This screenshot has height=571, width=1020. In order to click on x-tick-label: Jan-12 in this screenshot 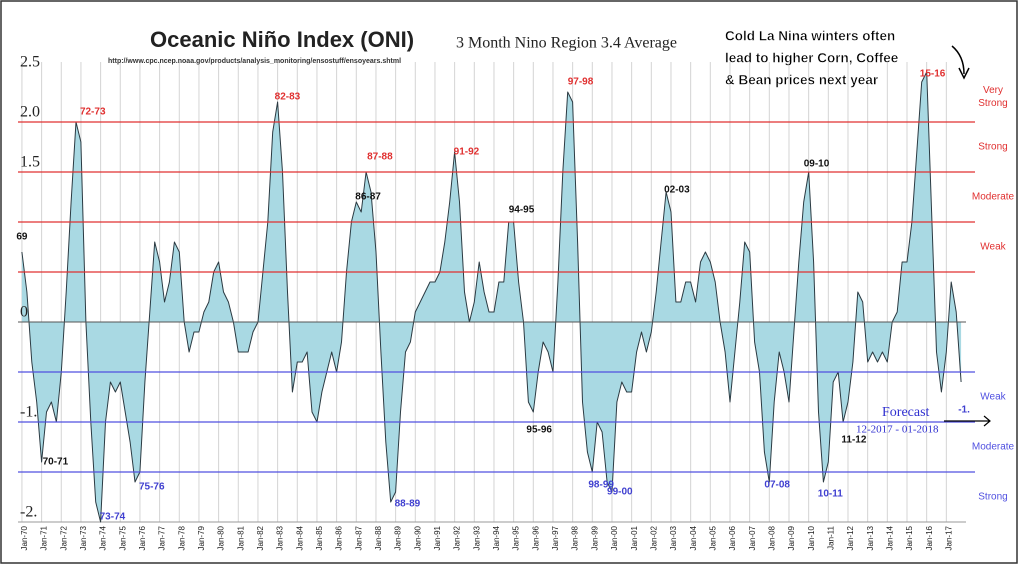, I will do `click(850, 537)`.